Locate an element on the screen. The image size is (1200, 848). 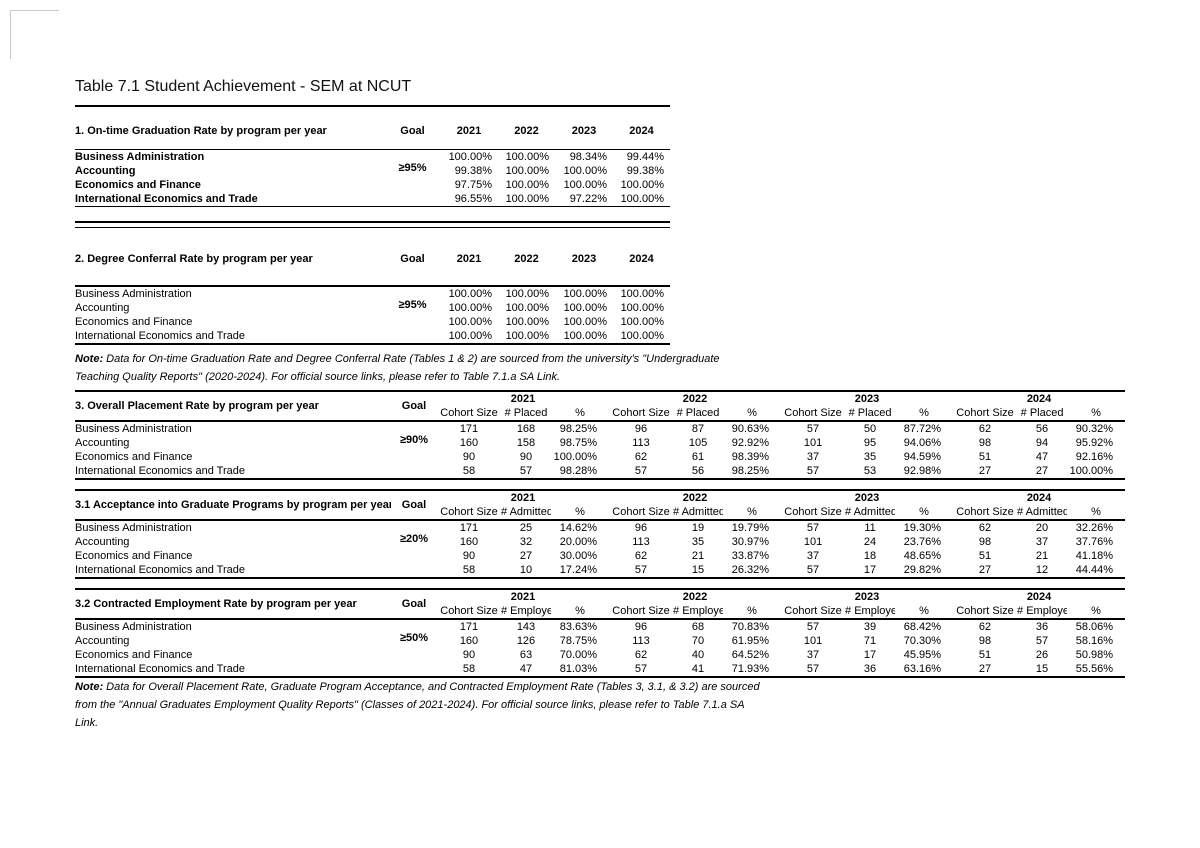
data-cell: 47 is located at coordinates (526, 669).